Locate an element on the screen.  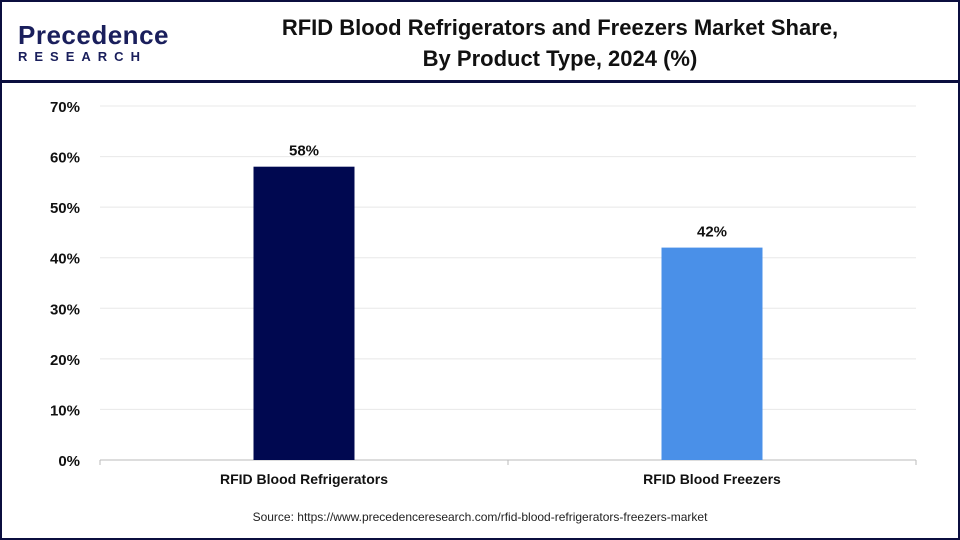
y-tick-label: 20% is located at coordinates (65, 360).